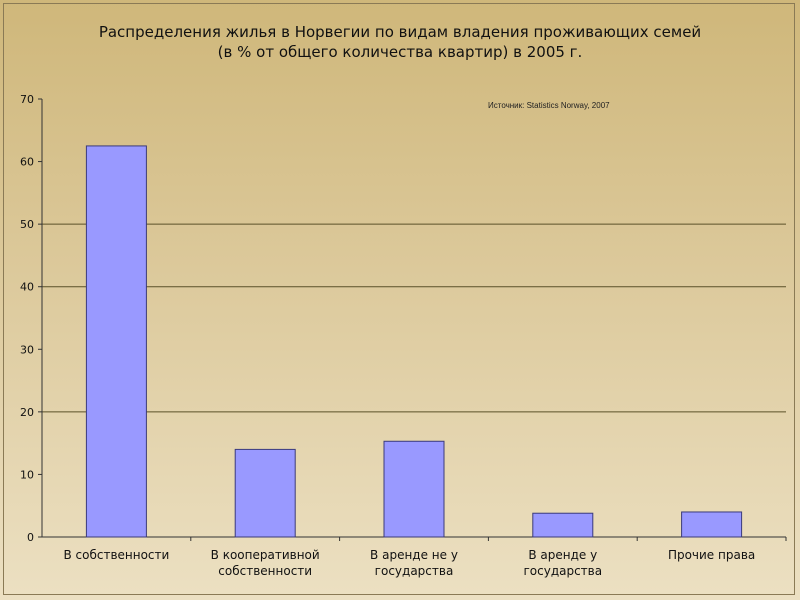  I want to click on x-tick-label: В собственности, so click(116, 555).